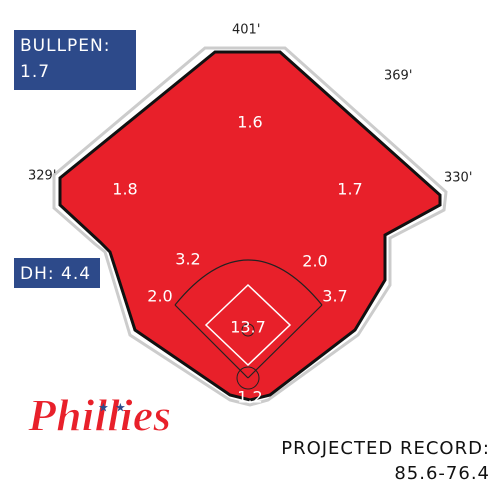 The width and height of the screenshot is (500, 500). I want to click on home-circle, so click(248, 378).